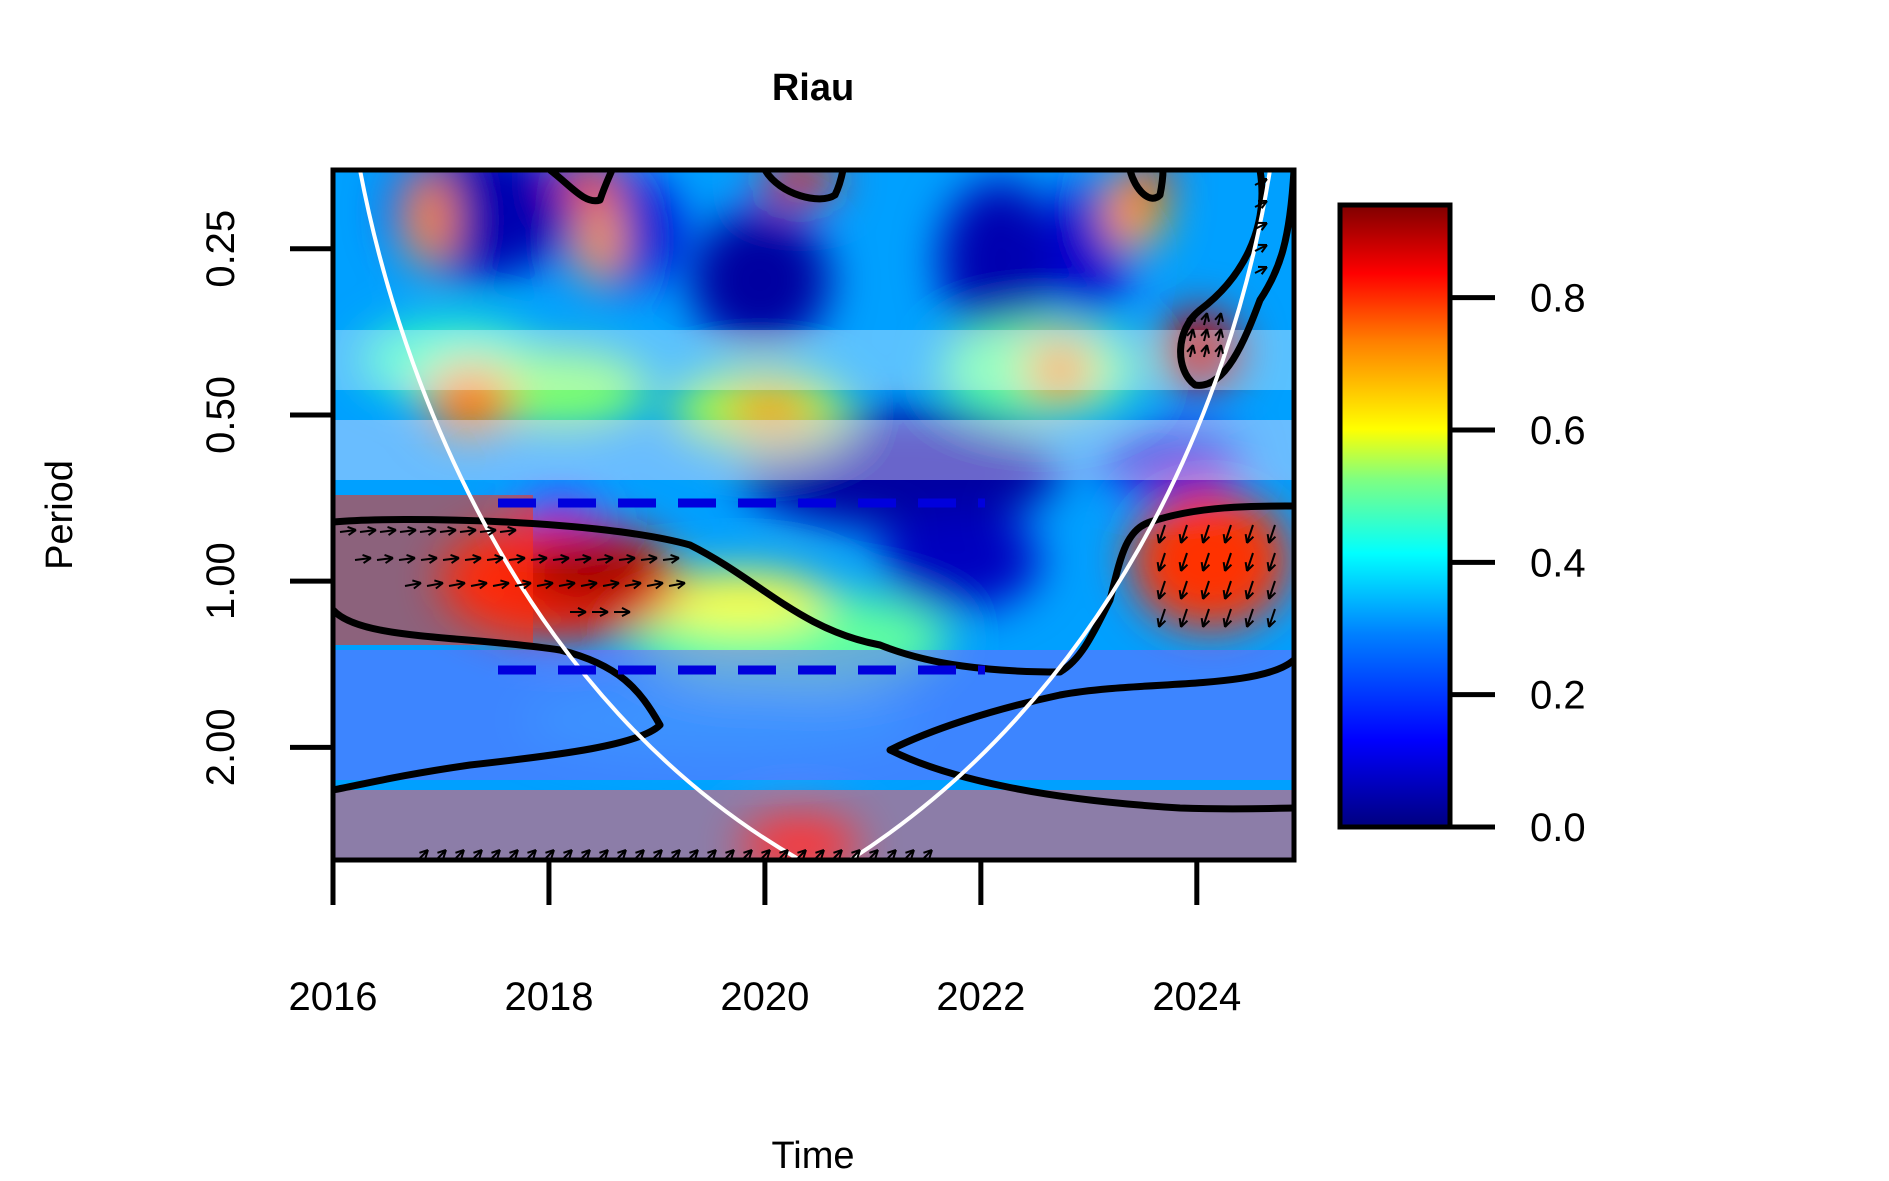 The image size is (1889, 1181). Describe the element at coordinates (581, 187) in the screenshot. I see `contour-top-a` at that location.